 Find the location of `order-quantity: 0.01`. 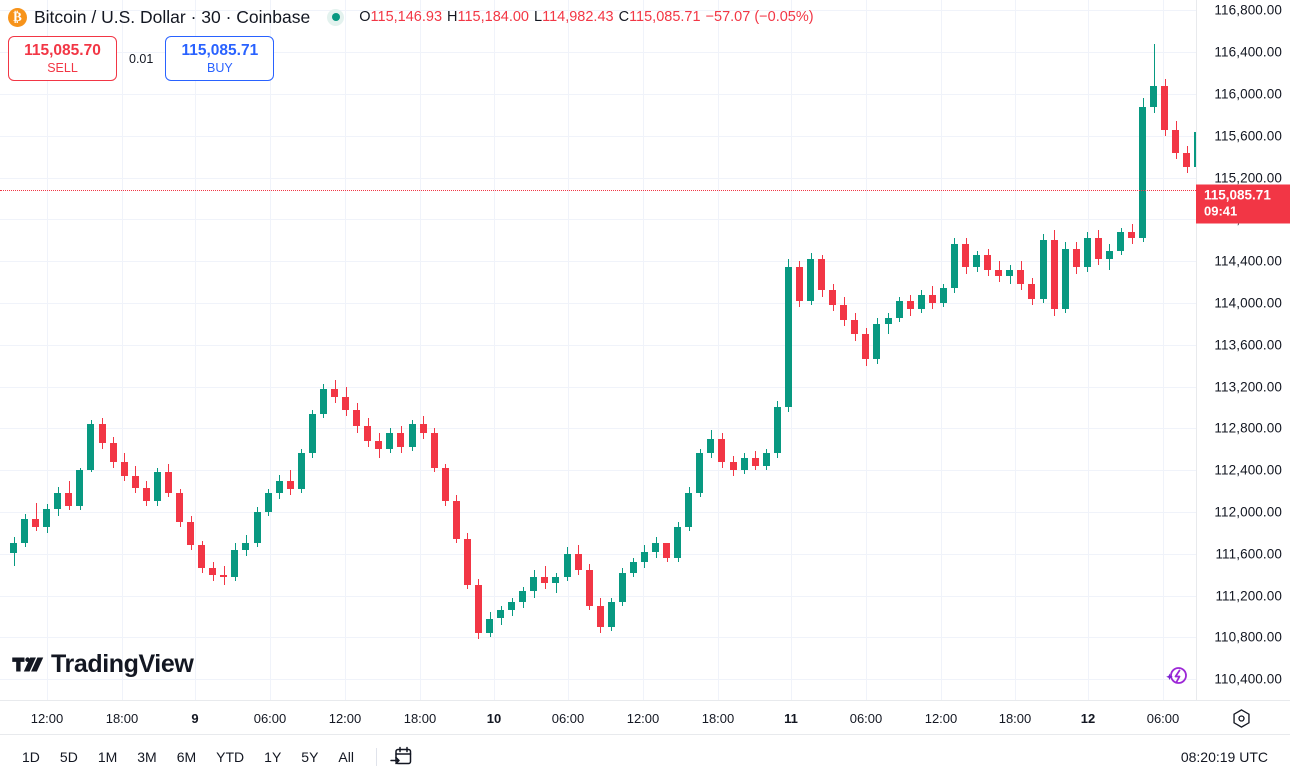

order-quantity: 0.01 is located at coordinates (141, 58).